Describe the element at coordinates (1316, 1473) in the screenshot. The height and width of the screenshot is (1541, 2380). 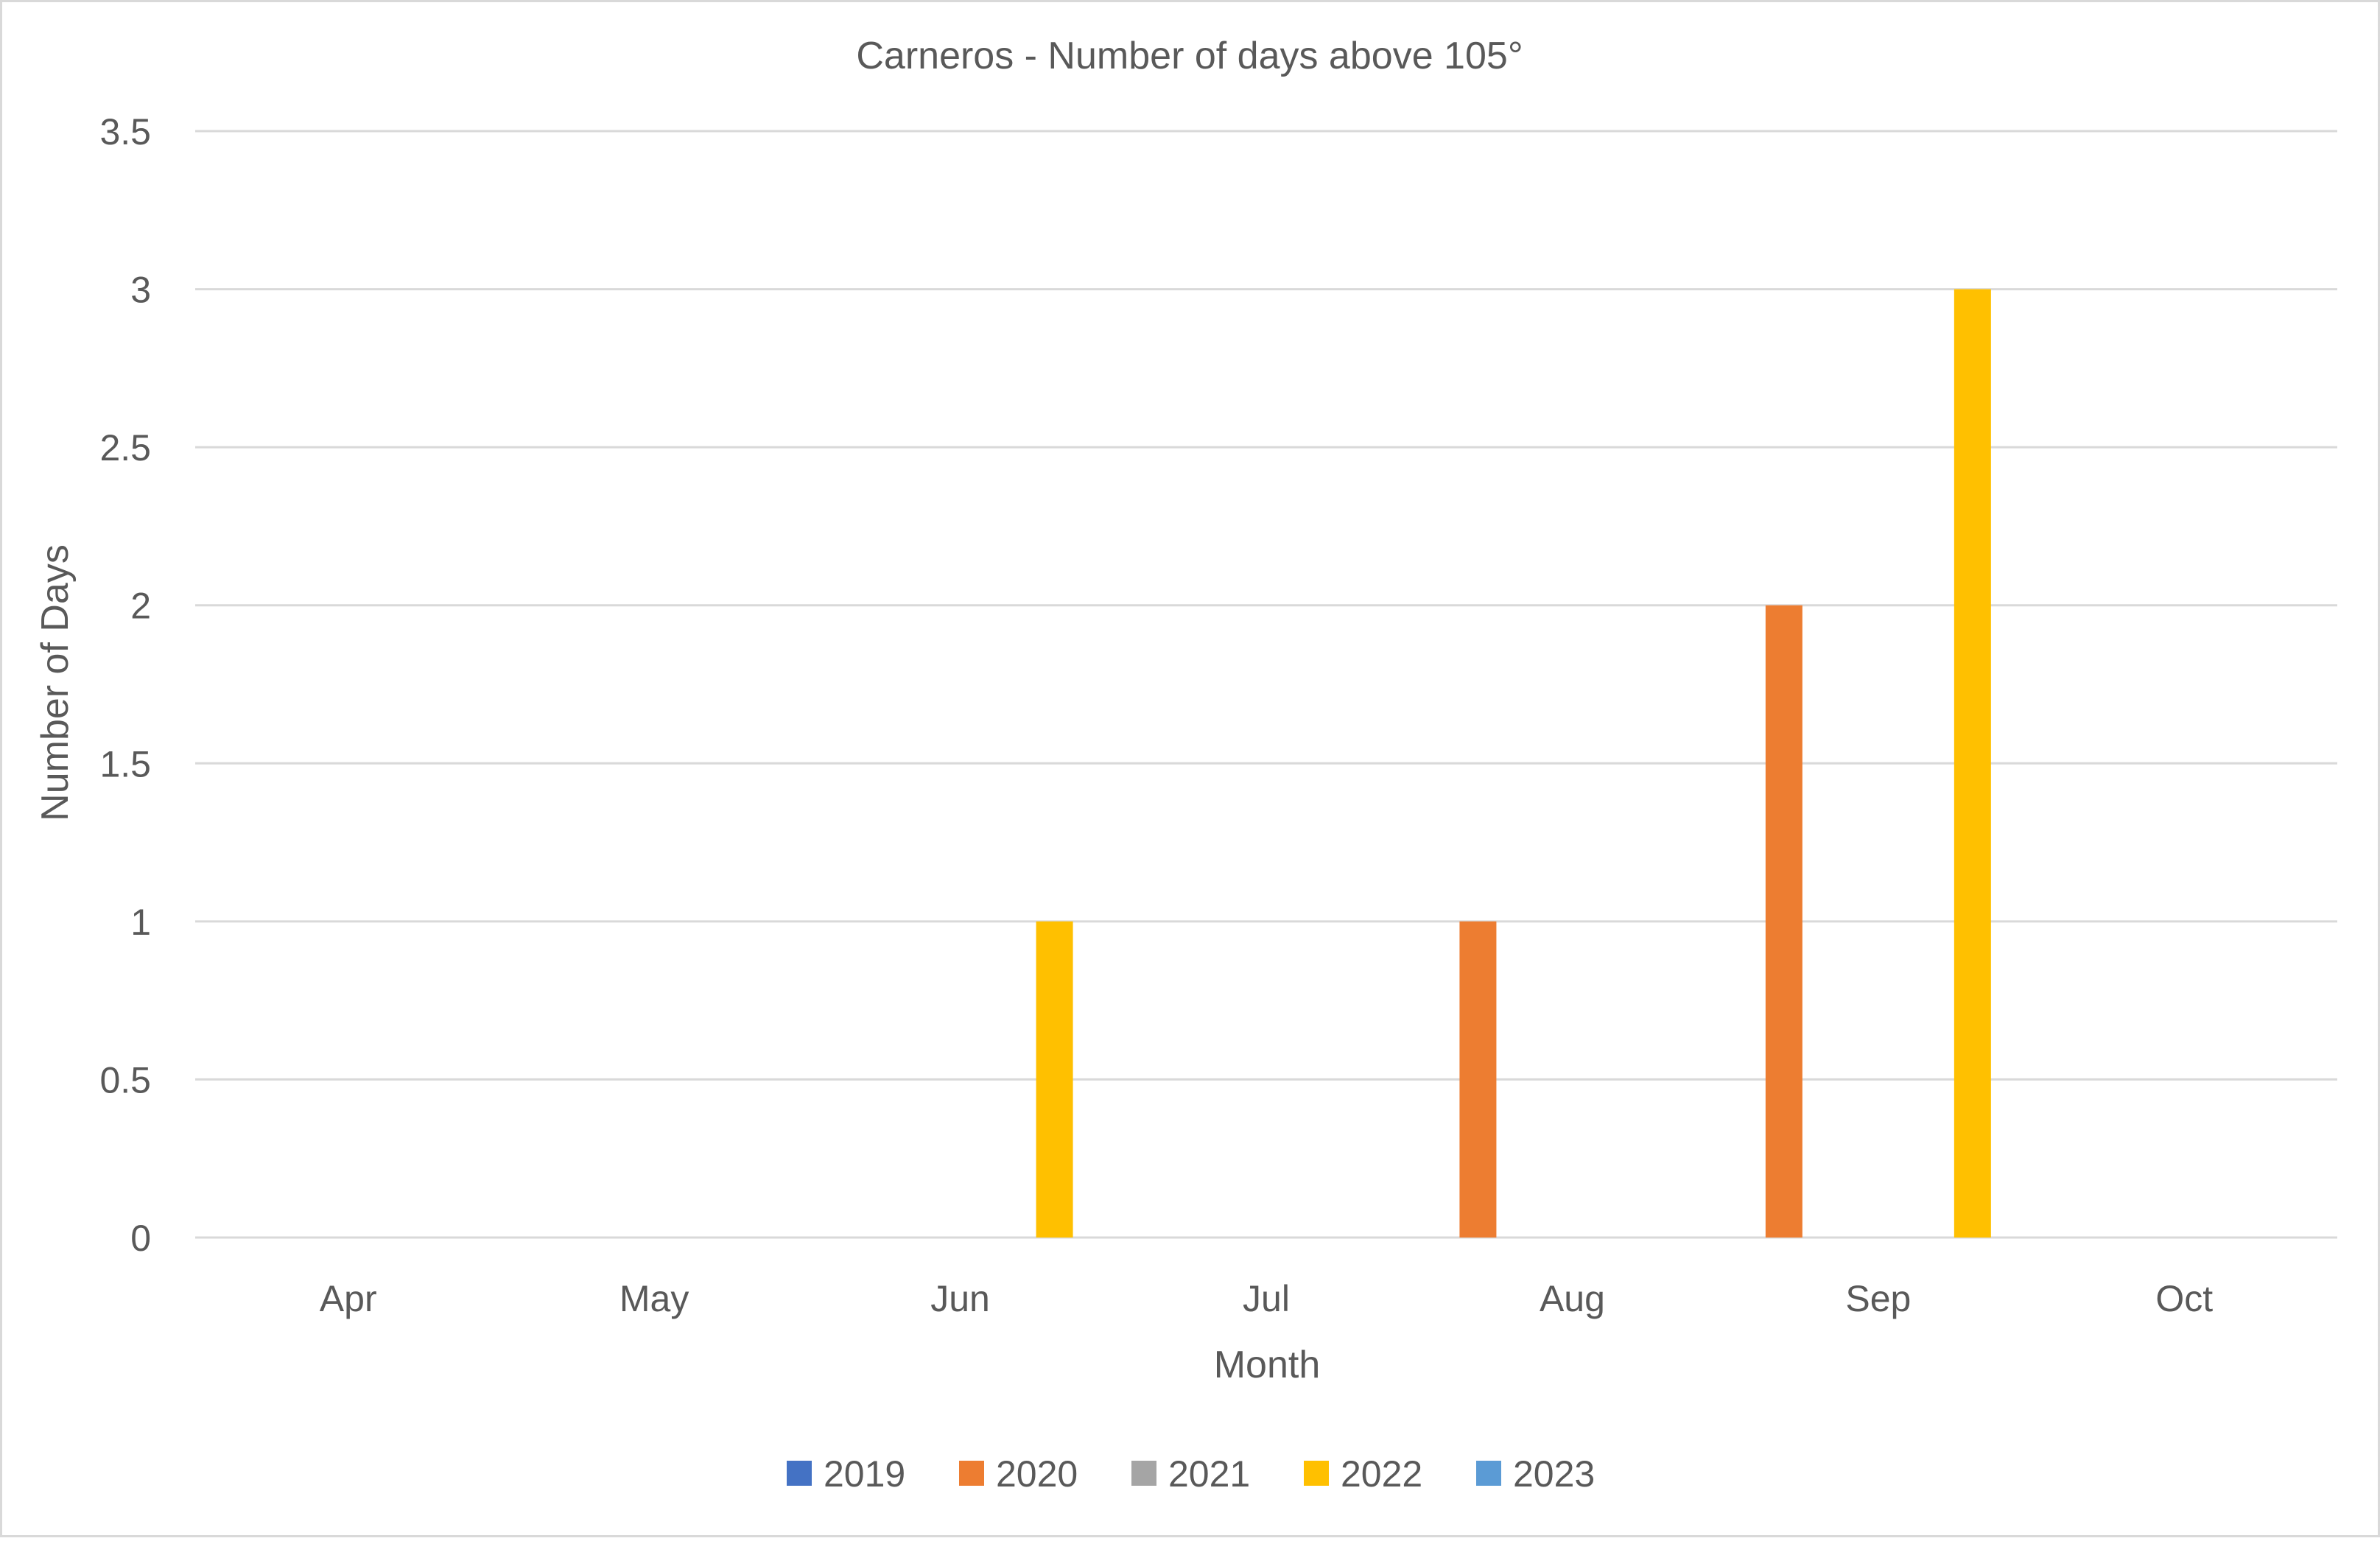
I see `legend-swatch-2022` at that location.